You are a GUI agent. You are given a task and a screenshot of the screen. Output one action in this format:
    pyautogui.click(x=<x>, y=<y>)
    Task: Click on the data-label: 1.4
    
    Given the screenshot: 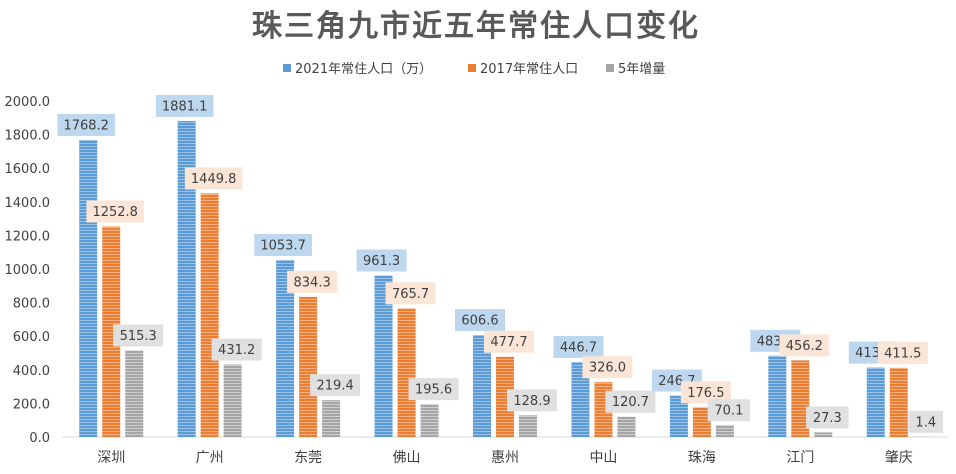 What is the action you would take?
    pyautogui.click(x=925, y=422)
    